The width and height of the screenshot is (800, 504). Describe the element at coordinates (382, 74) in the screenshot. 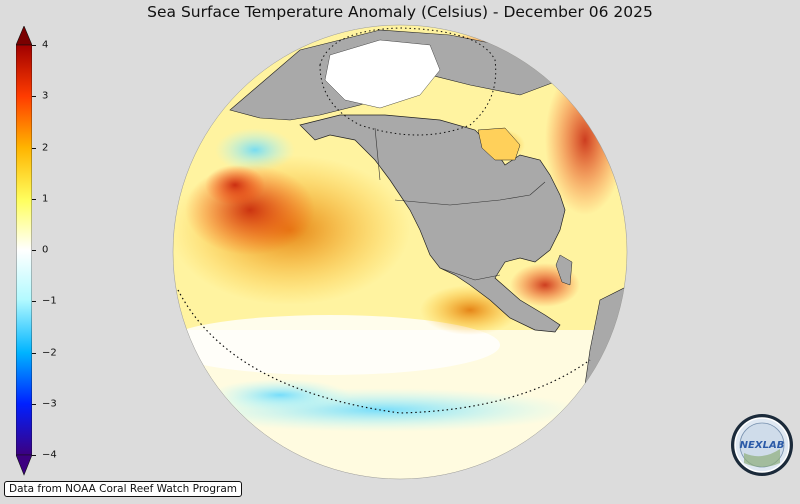

I see `arctic-sea-ice` at that location.